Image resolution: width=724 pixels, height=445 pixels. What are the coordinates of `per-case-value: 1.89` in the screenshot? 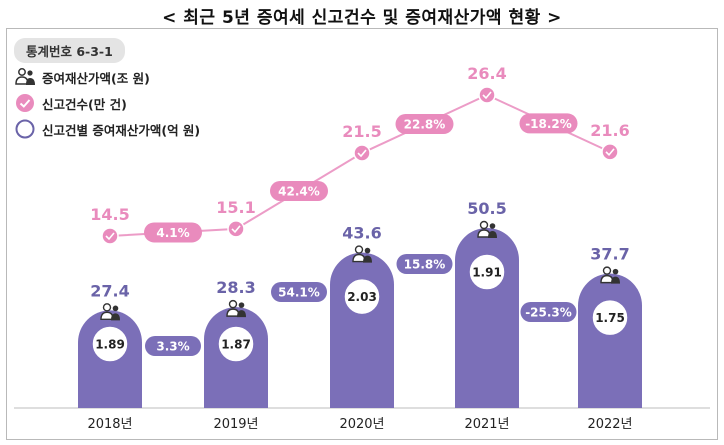 It's located at (110, 345).